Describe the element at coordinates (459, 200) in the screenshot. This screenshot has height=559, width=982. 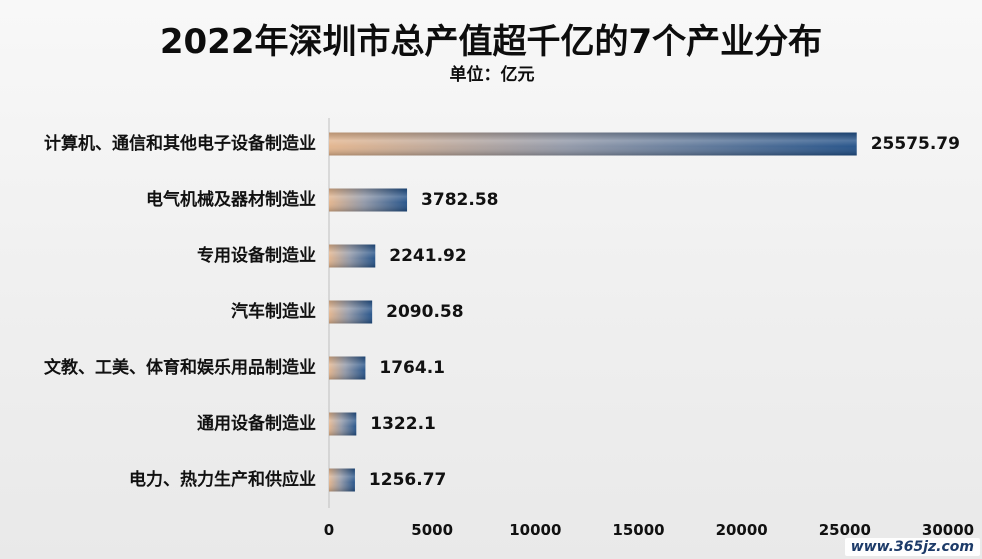
I see `data-label: 3782.58` at that location.